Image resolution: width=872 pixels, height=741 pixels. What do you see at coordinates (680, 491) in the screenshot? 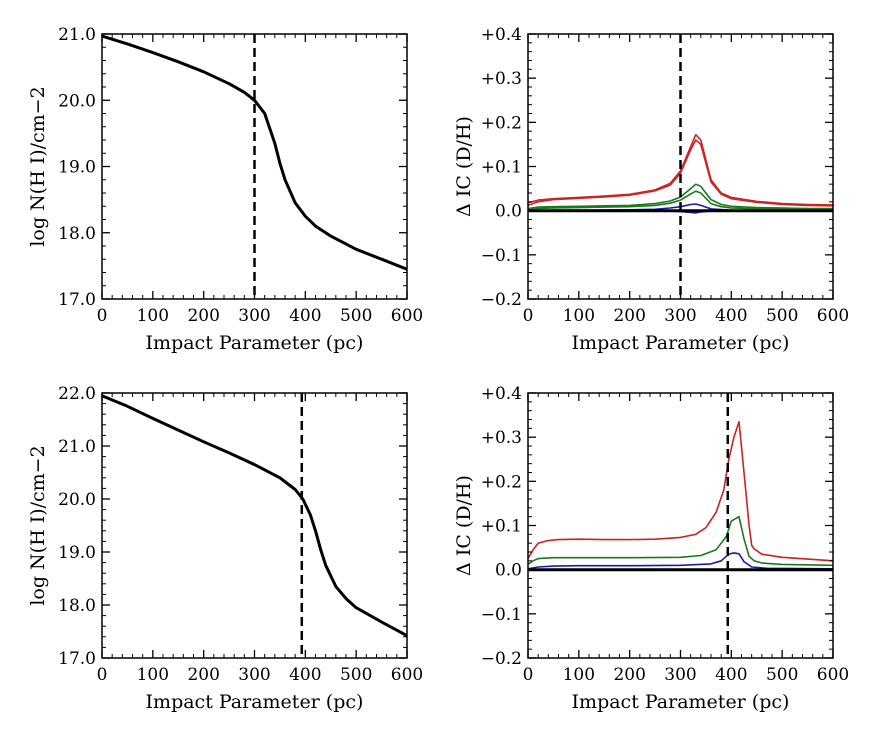
I see `series-line-red` at bounding box center [680, 491].